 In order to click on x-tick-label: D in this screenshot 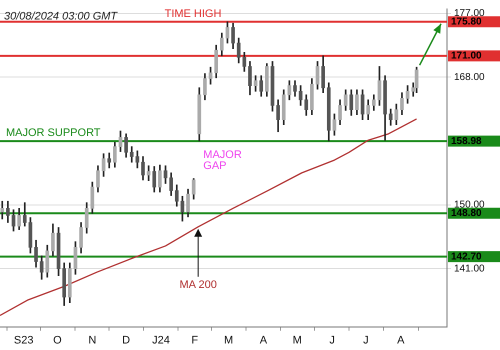, I will do `click(126, 340)`.